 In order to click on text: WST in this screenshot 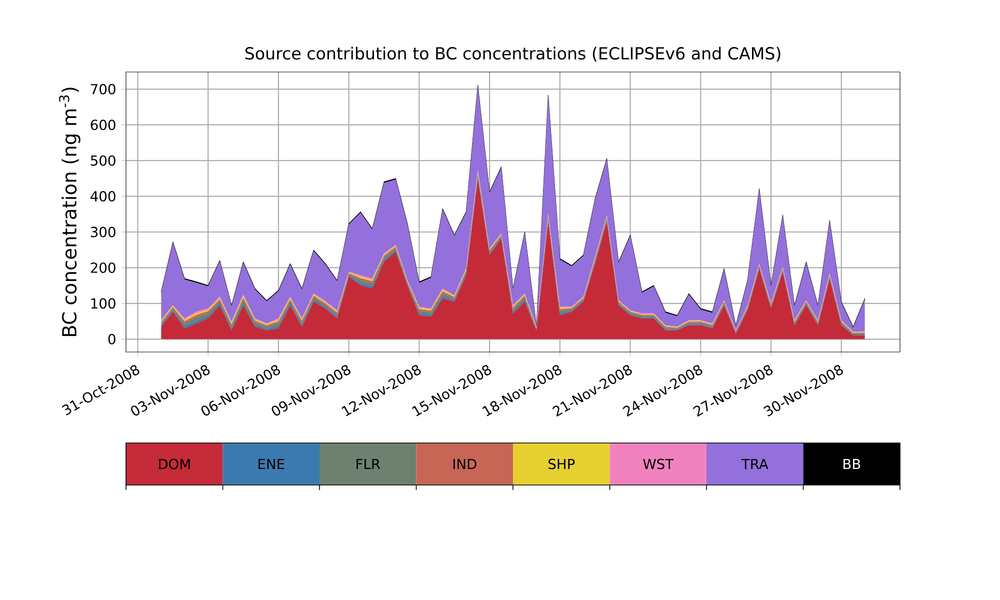, I will do `click(658, 464)`.